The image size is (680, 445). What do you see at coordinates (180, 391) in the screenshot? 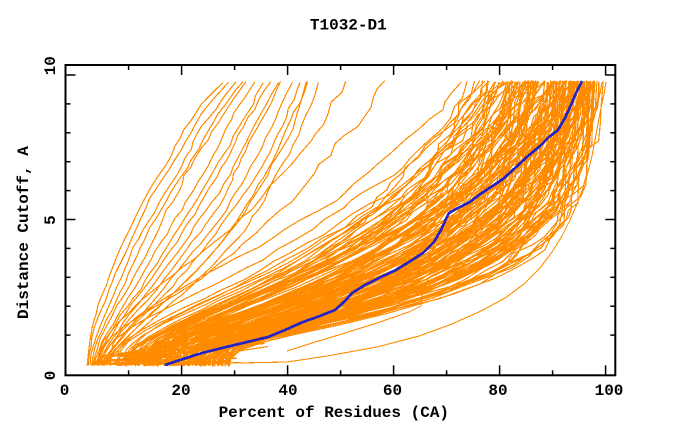
I see `svg-text: 20` at bounding box center [180, 391].